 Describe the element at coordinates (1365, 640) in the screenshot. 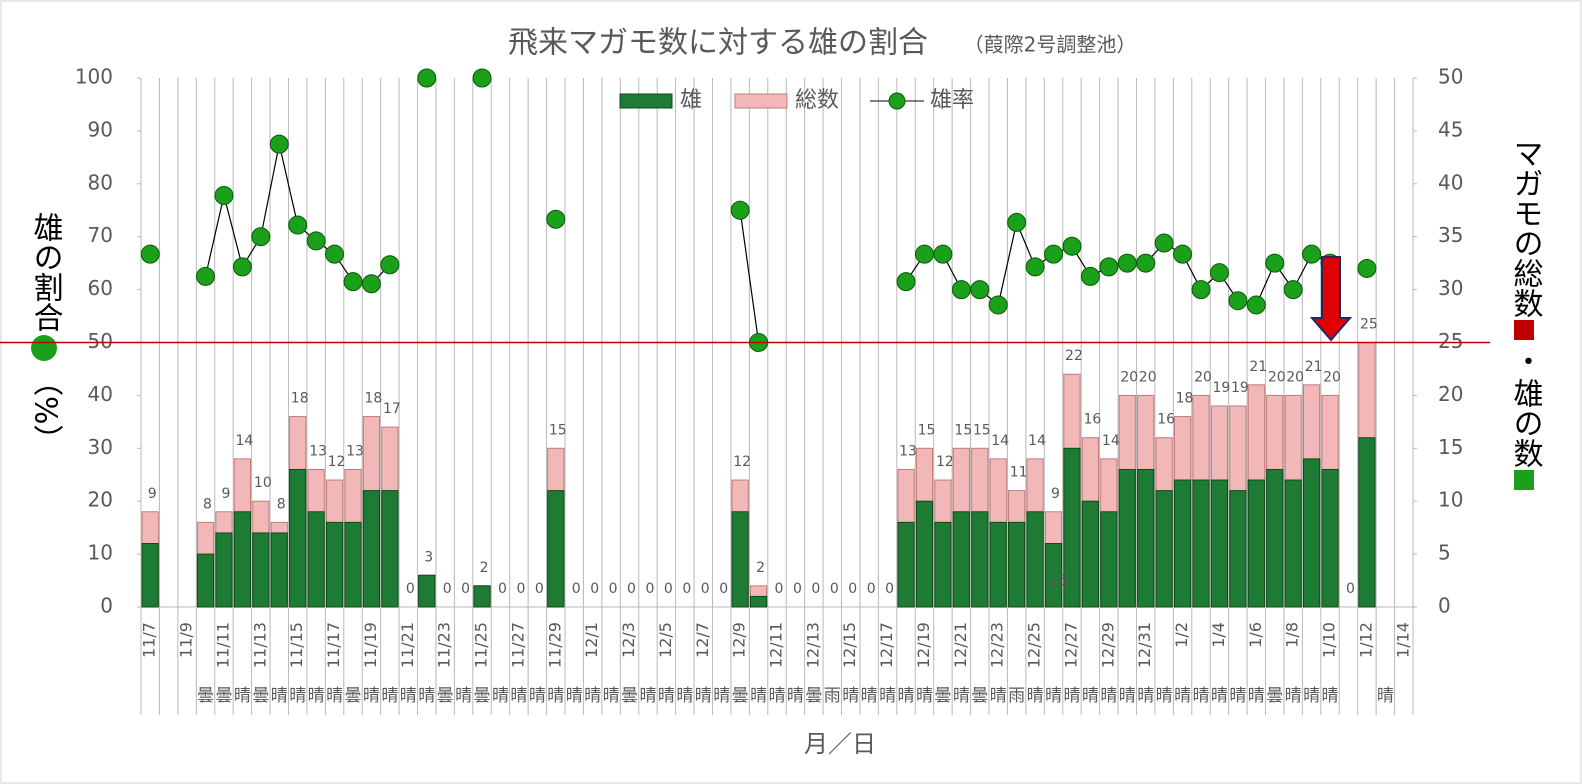

I see `x-tick-label: 1/12` at that location.